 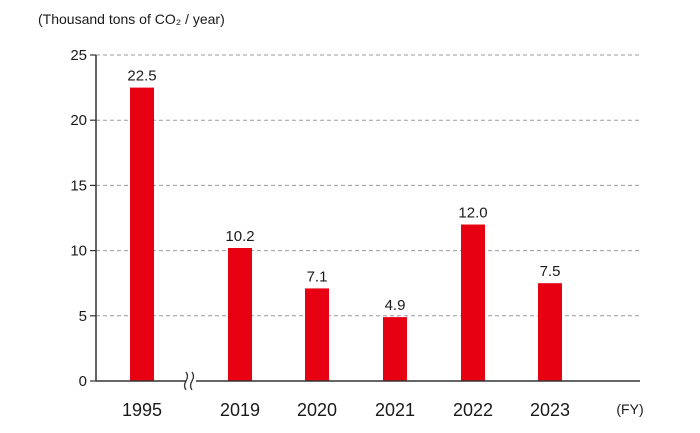 I want to click on y-axis-ticks: 0 5 10 15 20 25, so click(x=83, y=218).